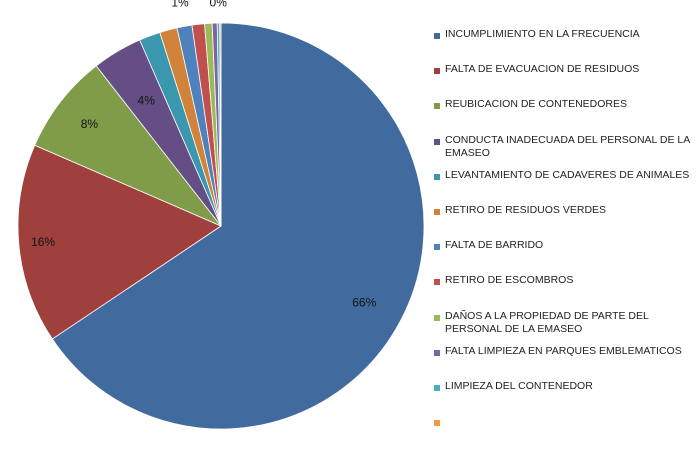 Image resolution: width=700 pixels, height=475 pixels. What do you see at coordinates (90, 124) in the screenshot?
I see `slice-label: 8%` at bounding box center [90, 124].